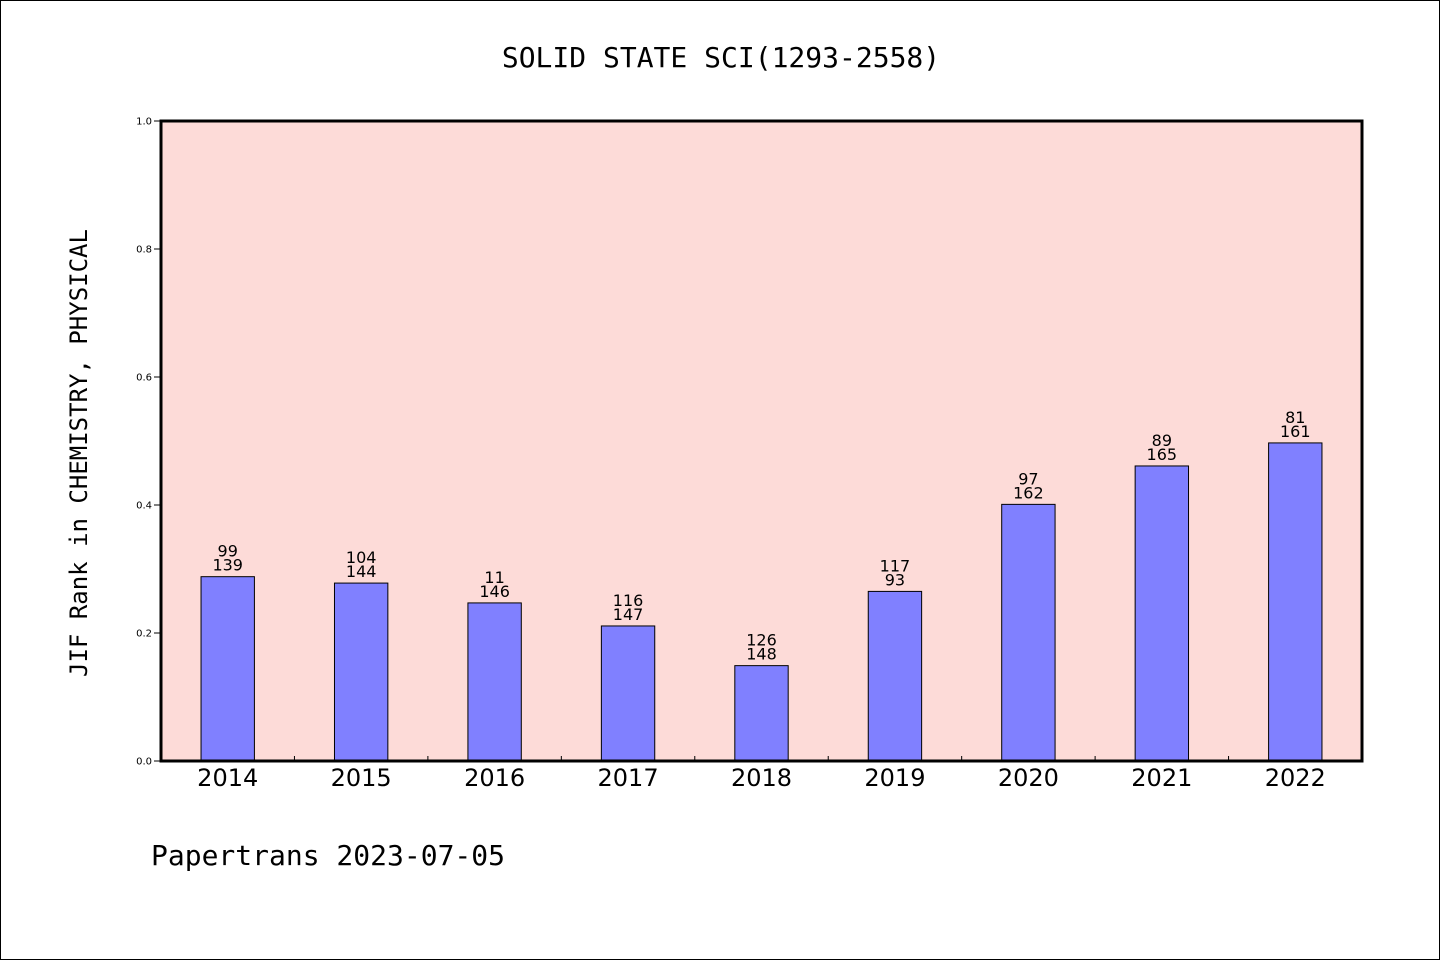 Image resolution: width=1440 pixels, height=960 pixels. What do you see at coordinates (361, 557) in the screenshot?
I see `bar-label-rank-2015: 104` at bounding box center [361, 557].